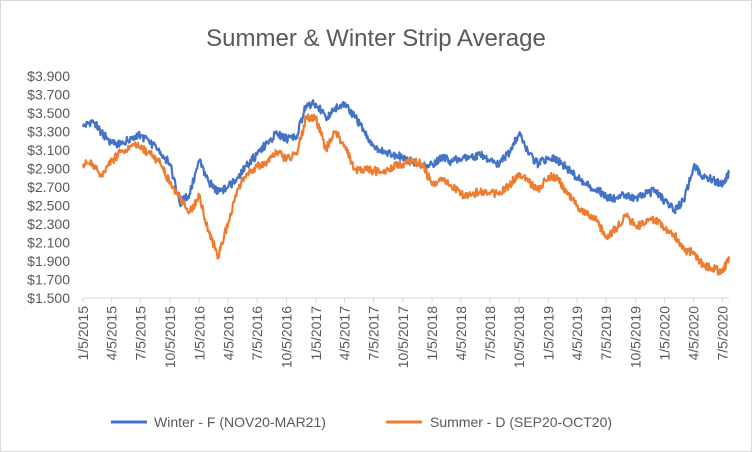  I want to click on x-tick-label: 4/5/2017, so click(345, 333).